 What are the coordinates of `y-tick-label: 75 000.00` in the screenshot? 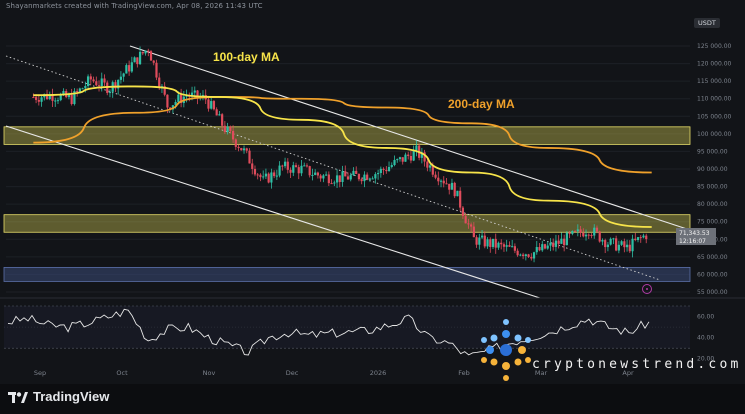 It's located at (712, 222).